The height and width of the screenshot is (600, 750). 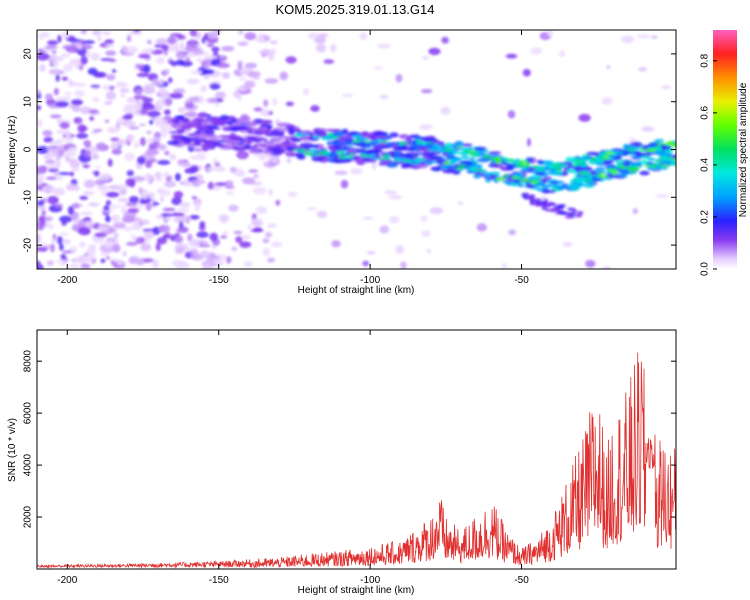 What do you see at coordinates (28, 102) in the screenshot?
I see `y-tick-label: 10` at bounding box center [28, 102].